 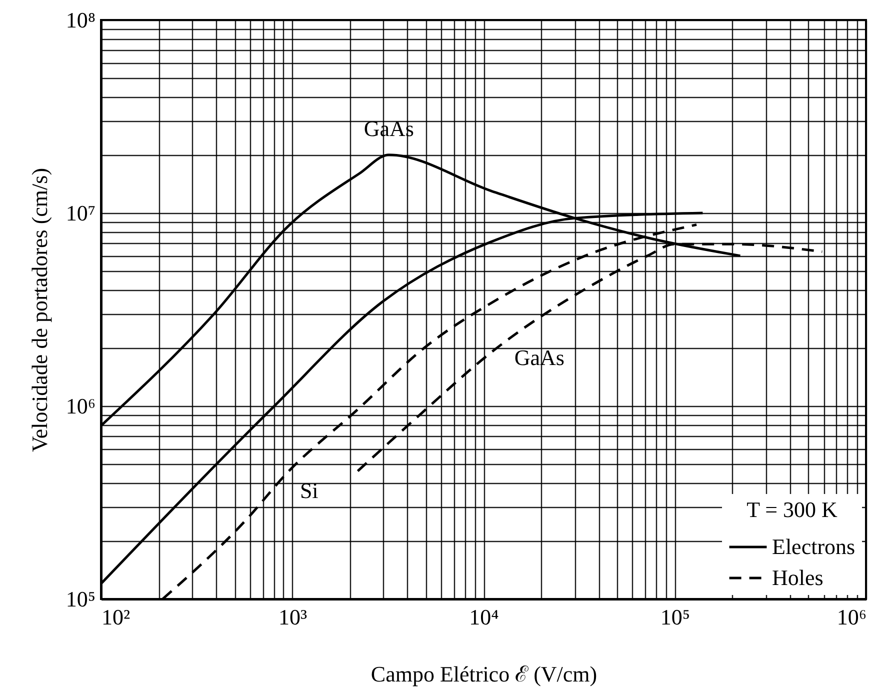 I want to click on legend-label: Holes, so click(x=798, y=577).